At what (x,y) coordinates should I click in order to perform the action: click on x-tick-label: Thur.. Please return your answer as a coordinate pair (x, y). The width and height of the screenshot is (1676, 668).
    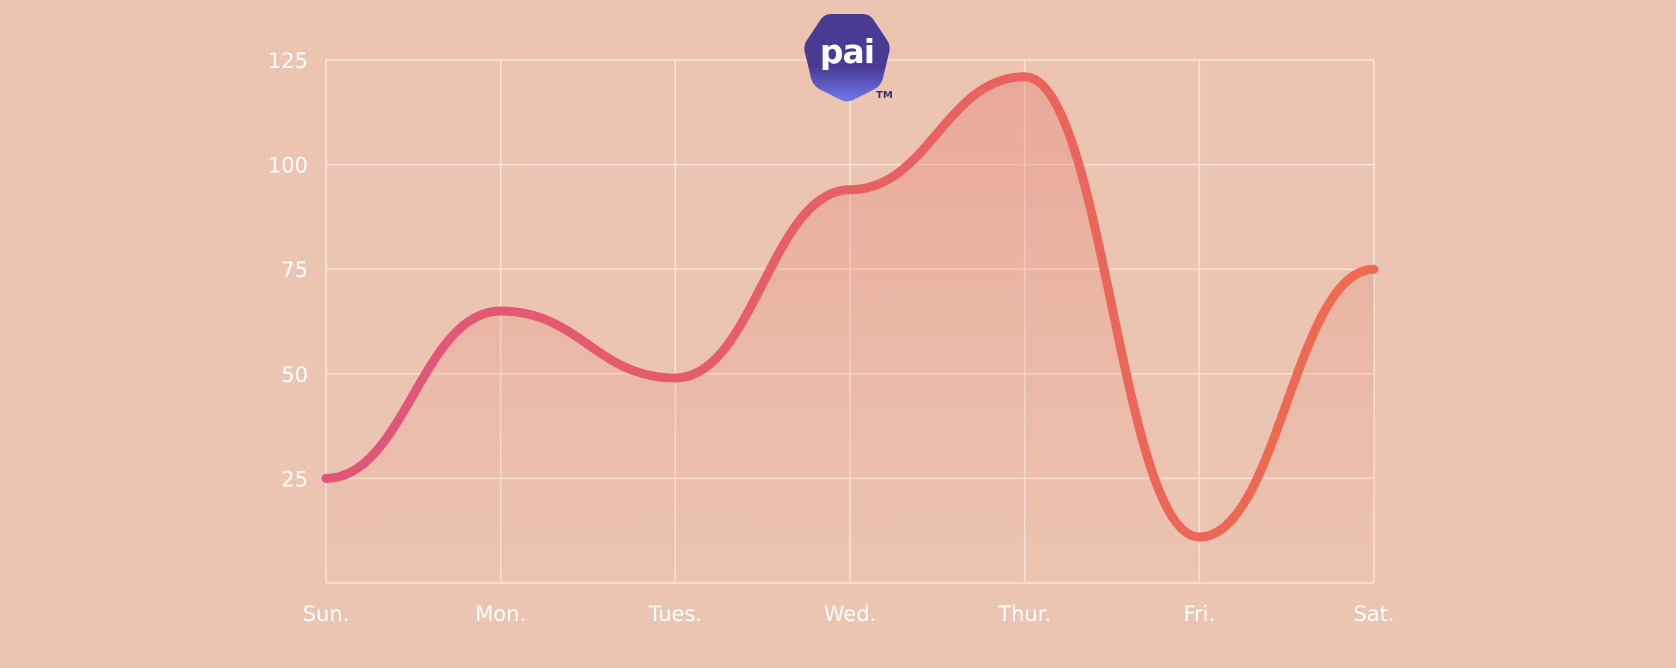
    Looking at the image, I should click on (1024, 614).